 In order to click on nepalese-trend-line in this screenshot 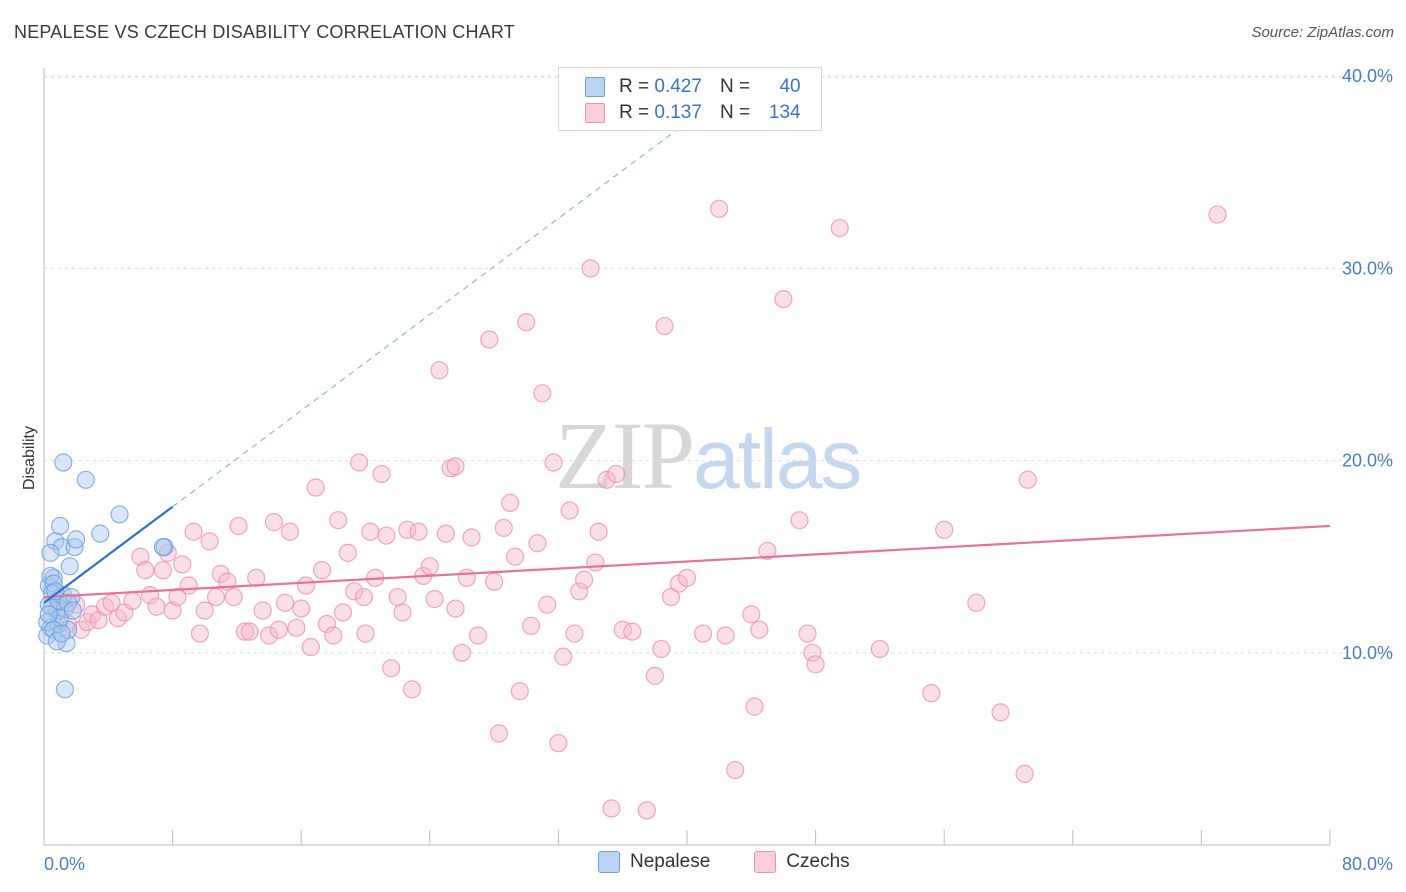, I will do `click(108, 554)`.